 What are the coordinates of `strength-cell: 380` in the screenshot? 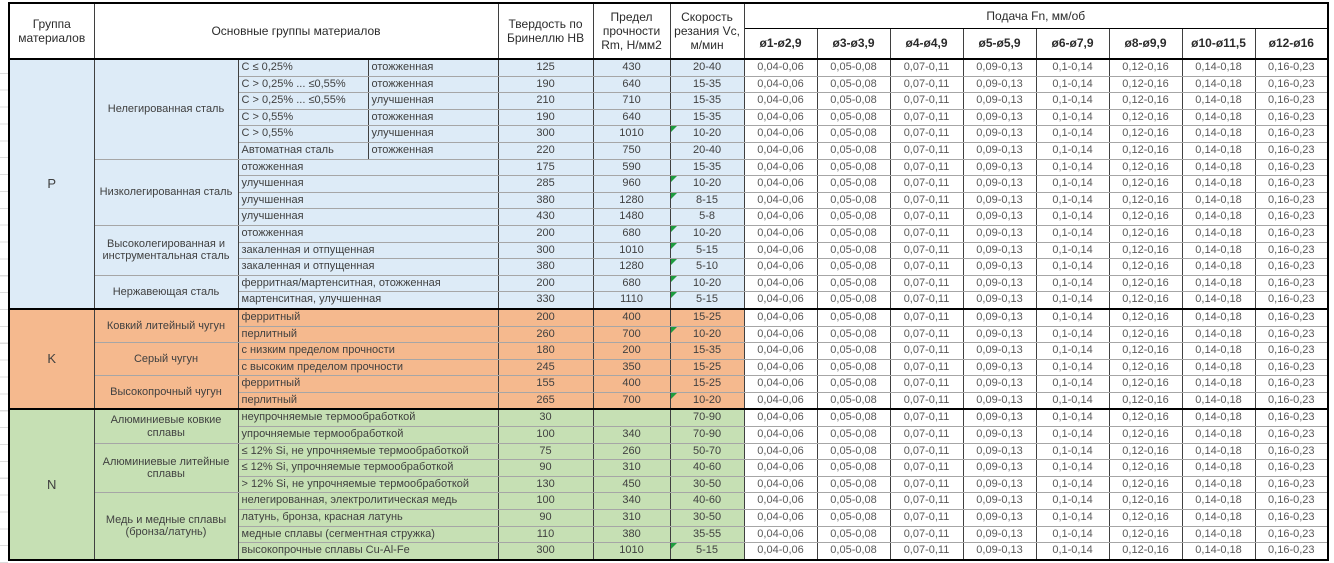 It's located at (631, 534).